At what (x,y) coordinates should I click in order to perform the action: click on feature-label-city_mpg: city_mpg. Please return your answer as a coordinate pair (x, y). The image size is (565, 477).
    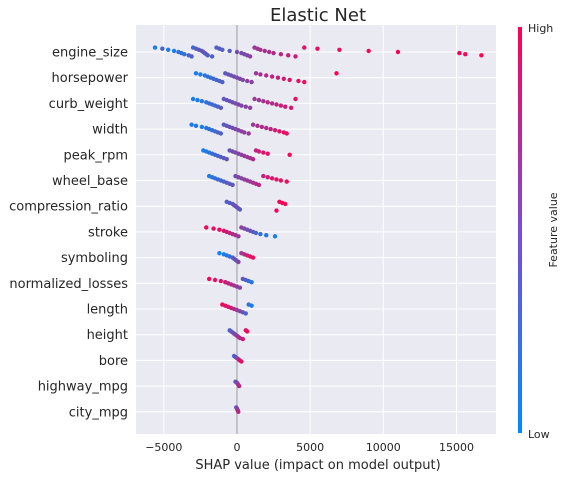
    Looking at the image, I should click on (98, 412).